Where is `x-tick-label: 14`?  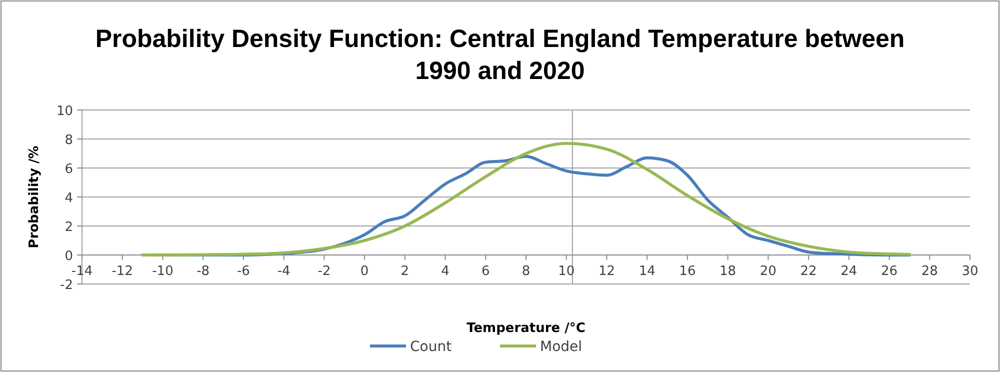
x-tick-label: 14 is located at coordinates (647, 271).